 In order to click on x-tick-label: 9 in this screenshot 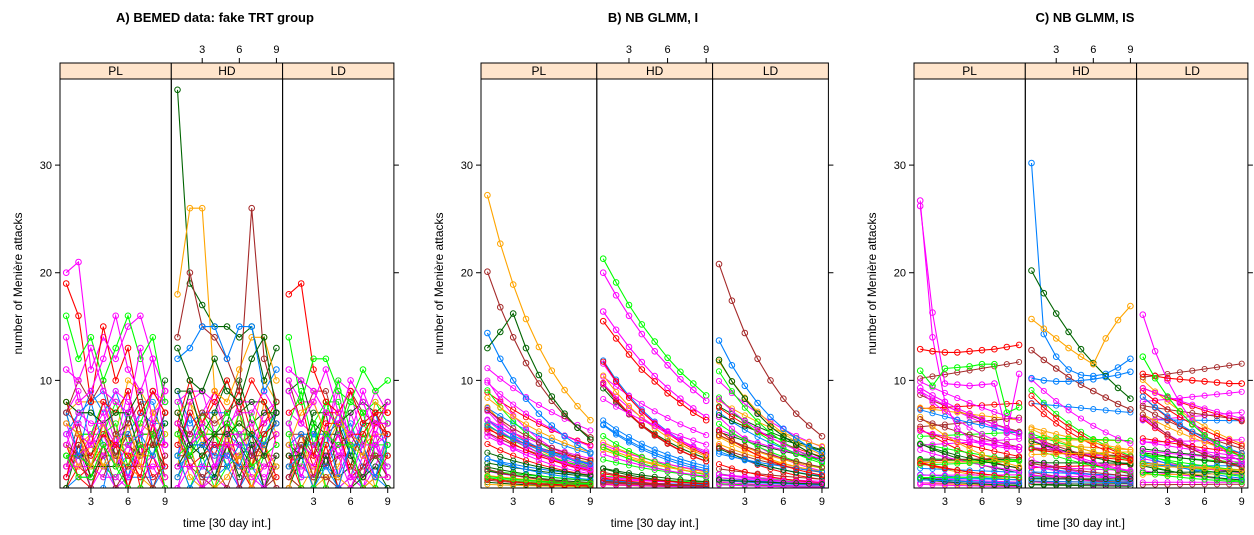, I will do `click(1130, 50)`.